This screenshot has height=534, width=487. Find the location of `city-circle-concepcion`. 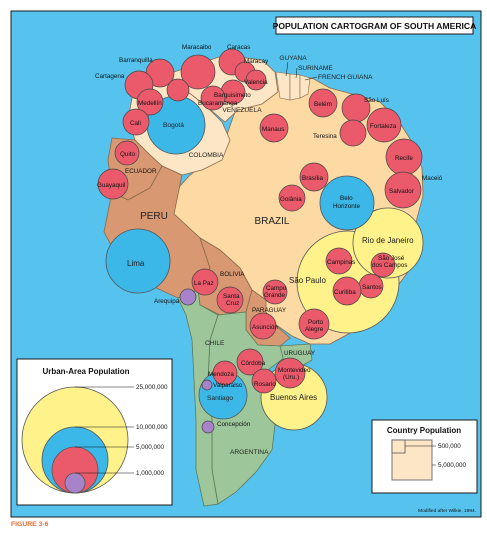

city-circle-concepcion is located at coordinates (208, 427).